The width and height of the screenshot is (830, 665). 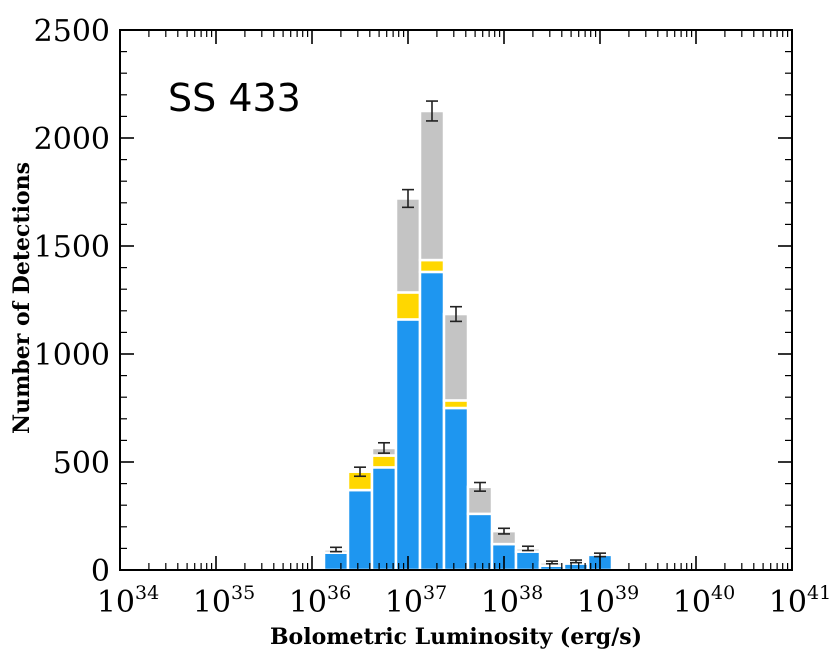 I want to click on x-tick-label: 1039, so click(x=608, y=601).